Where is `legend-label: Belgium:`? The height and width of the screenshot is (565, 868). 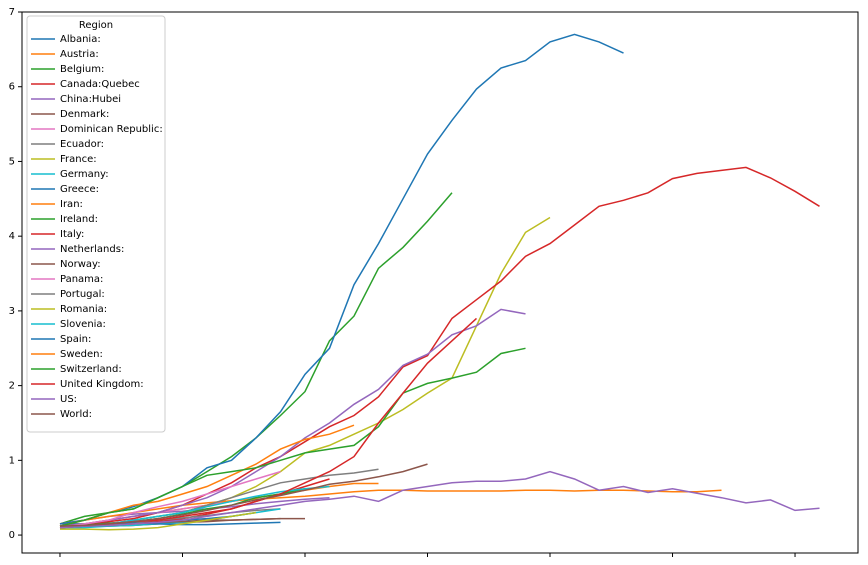 legend-label: Belgium: is located at coordinates (82, 69).